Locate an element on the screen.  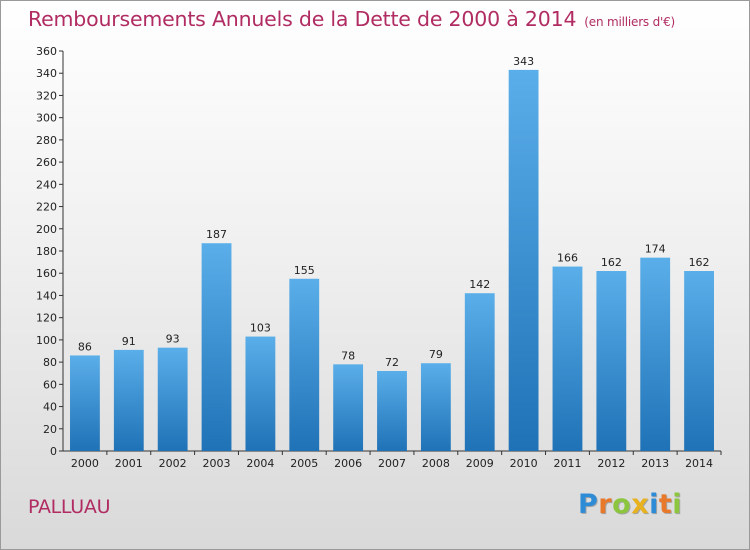
logo-letter: o is located at coordinates (622, 504).